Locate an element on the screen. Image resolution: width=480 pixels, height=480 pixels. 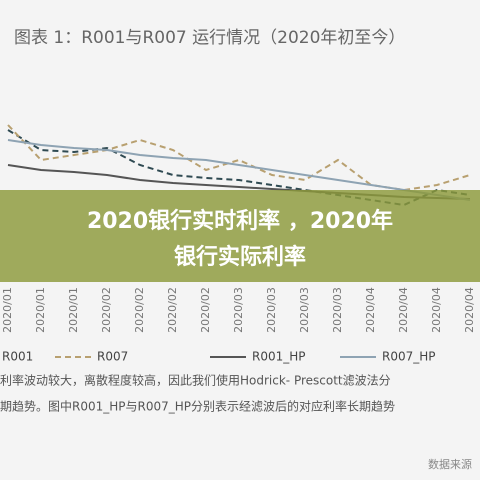
legend: R001 R007 R001_HP R007_HP is located at coordinates (219, 357).